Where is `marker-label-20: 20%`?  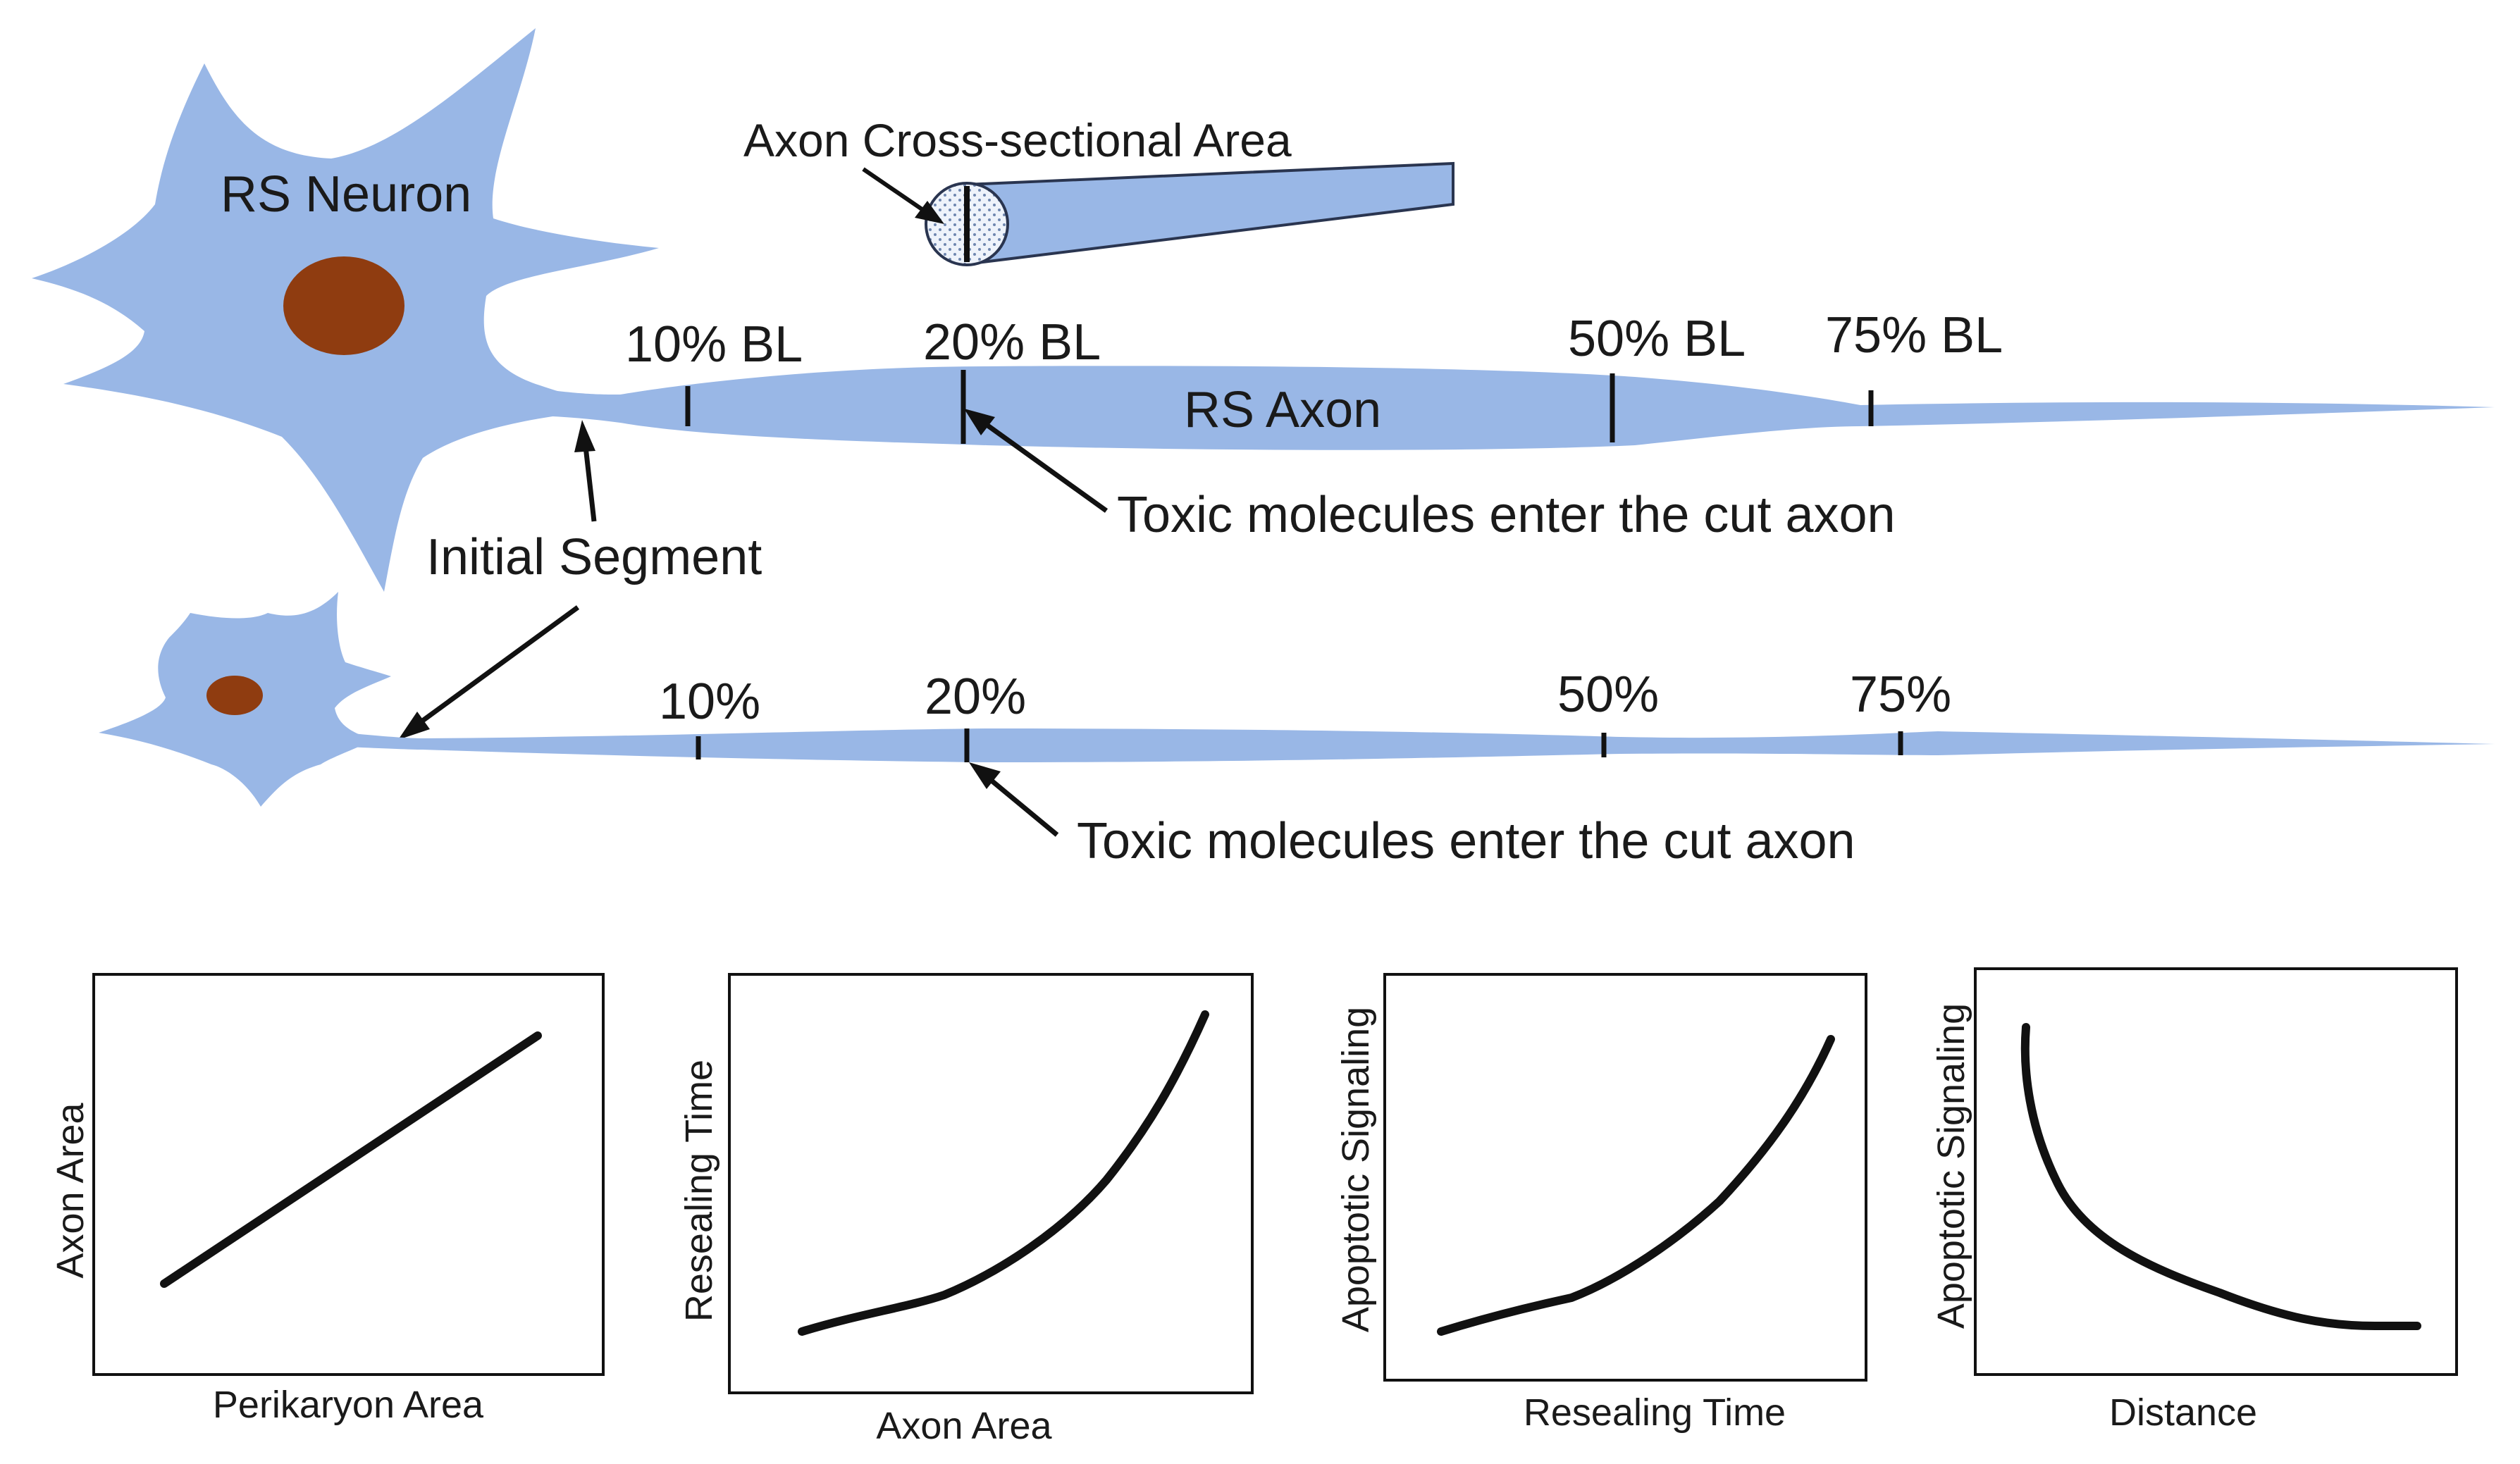
marker-label-20: 20% is located at coordinates (975, 697).